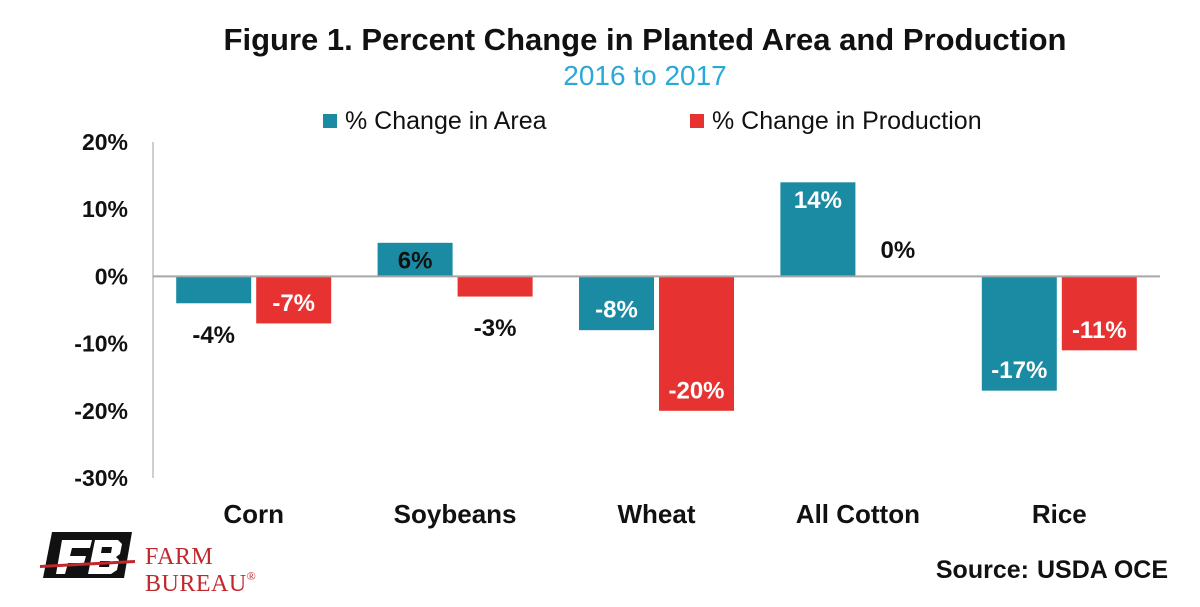 This screenshot has height=607, width=1200. I want to click on data-label: -8%, so click(616, 310).